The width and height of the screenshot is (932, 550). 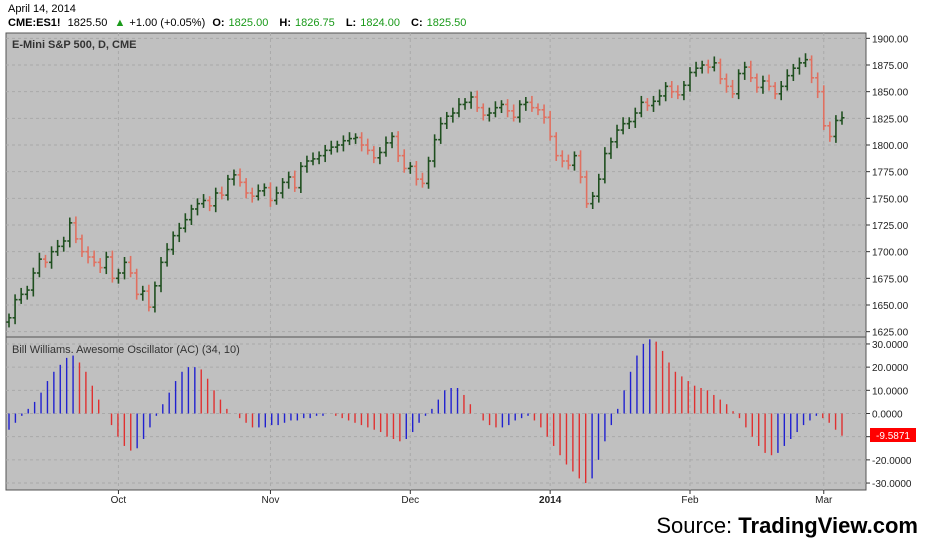 I want to click on price-tick-label: 1900.00, so click(x=890, y=39).